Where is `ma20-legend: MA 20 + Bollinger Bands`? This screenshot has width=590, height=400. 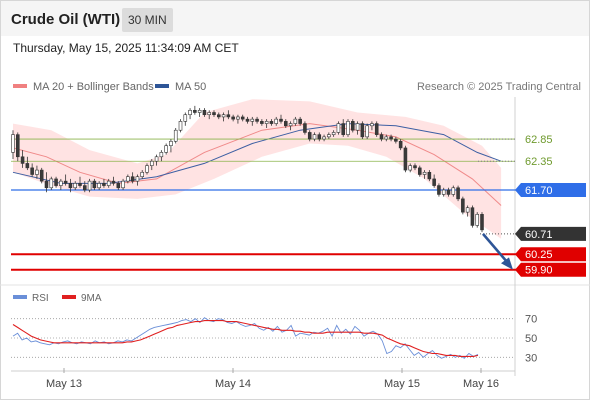 ma20-legend: MA 20 + Bollinger Bands is located at coordinates (83, 87).